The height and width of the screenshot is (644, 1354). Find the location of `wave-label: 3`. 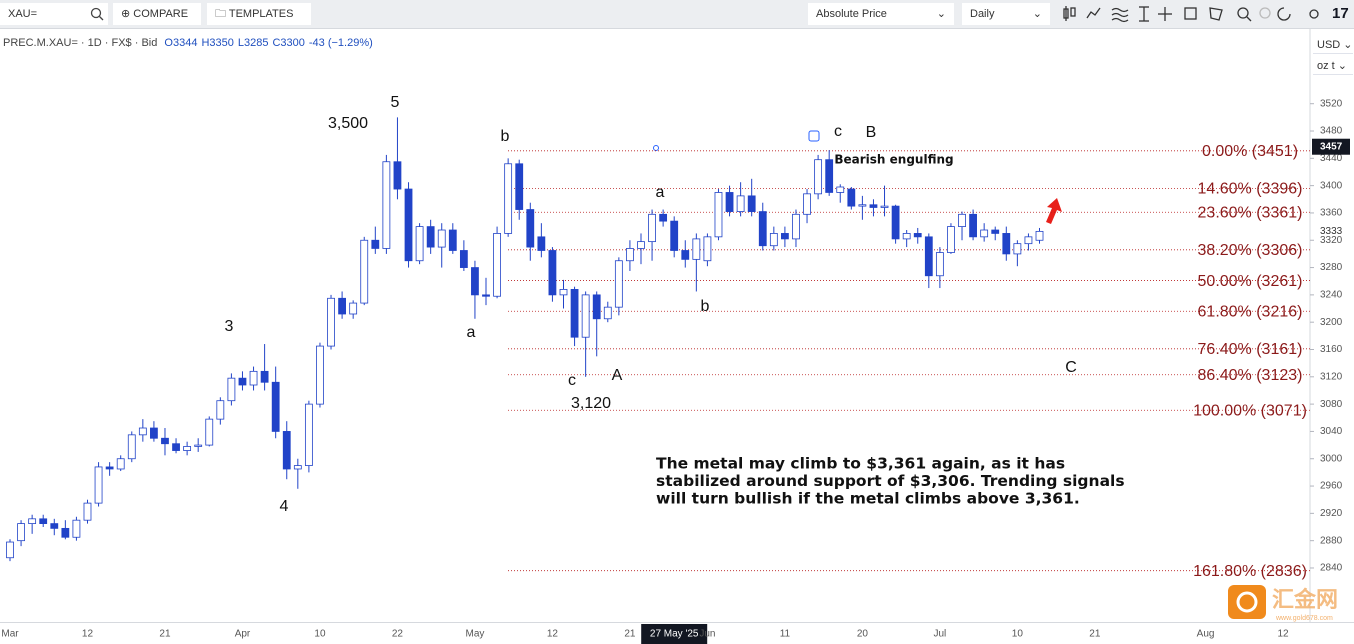

wave-label: 3 is located at coordinates (229, 326).